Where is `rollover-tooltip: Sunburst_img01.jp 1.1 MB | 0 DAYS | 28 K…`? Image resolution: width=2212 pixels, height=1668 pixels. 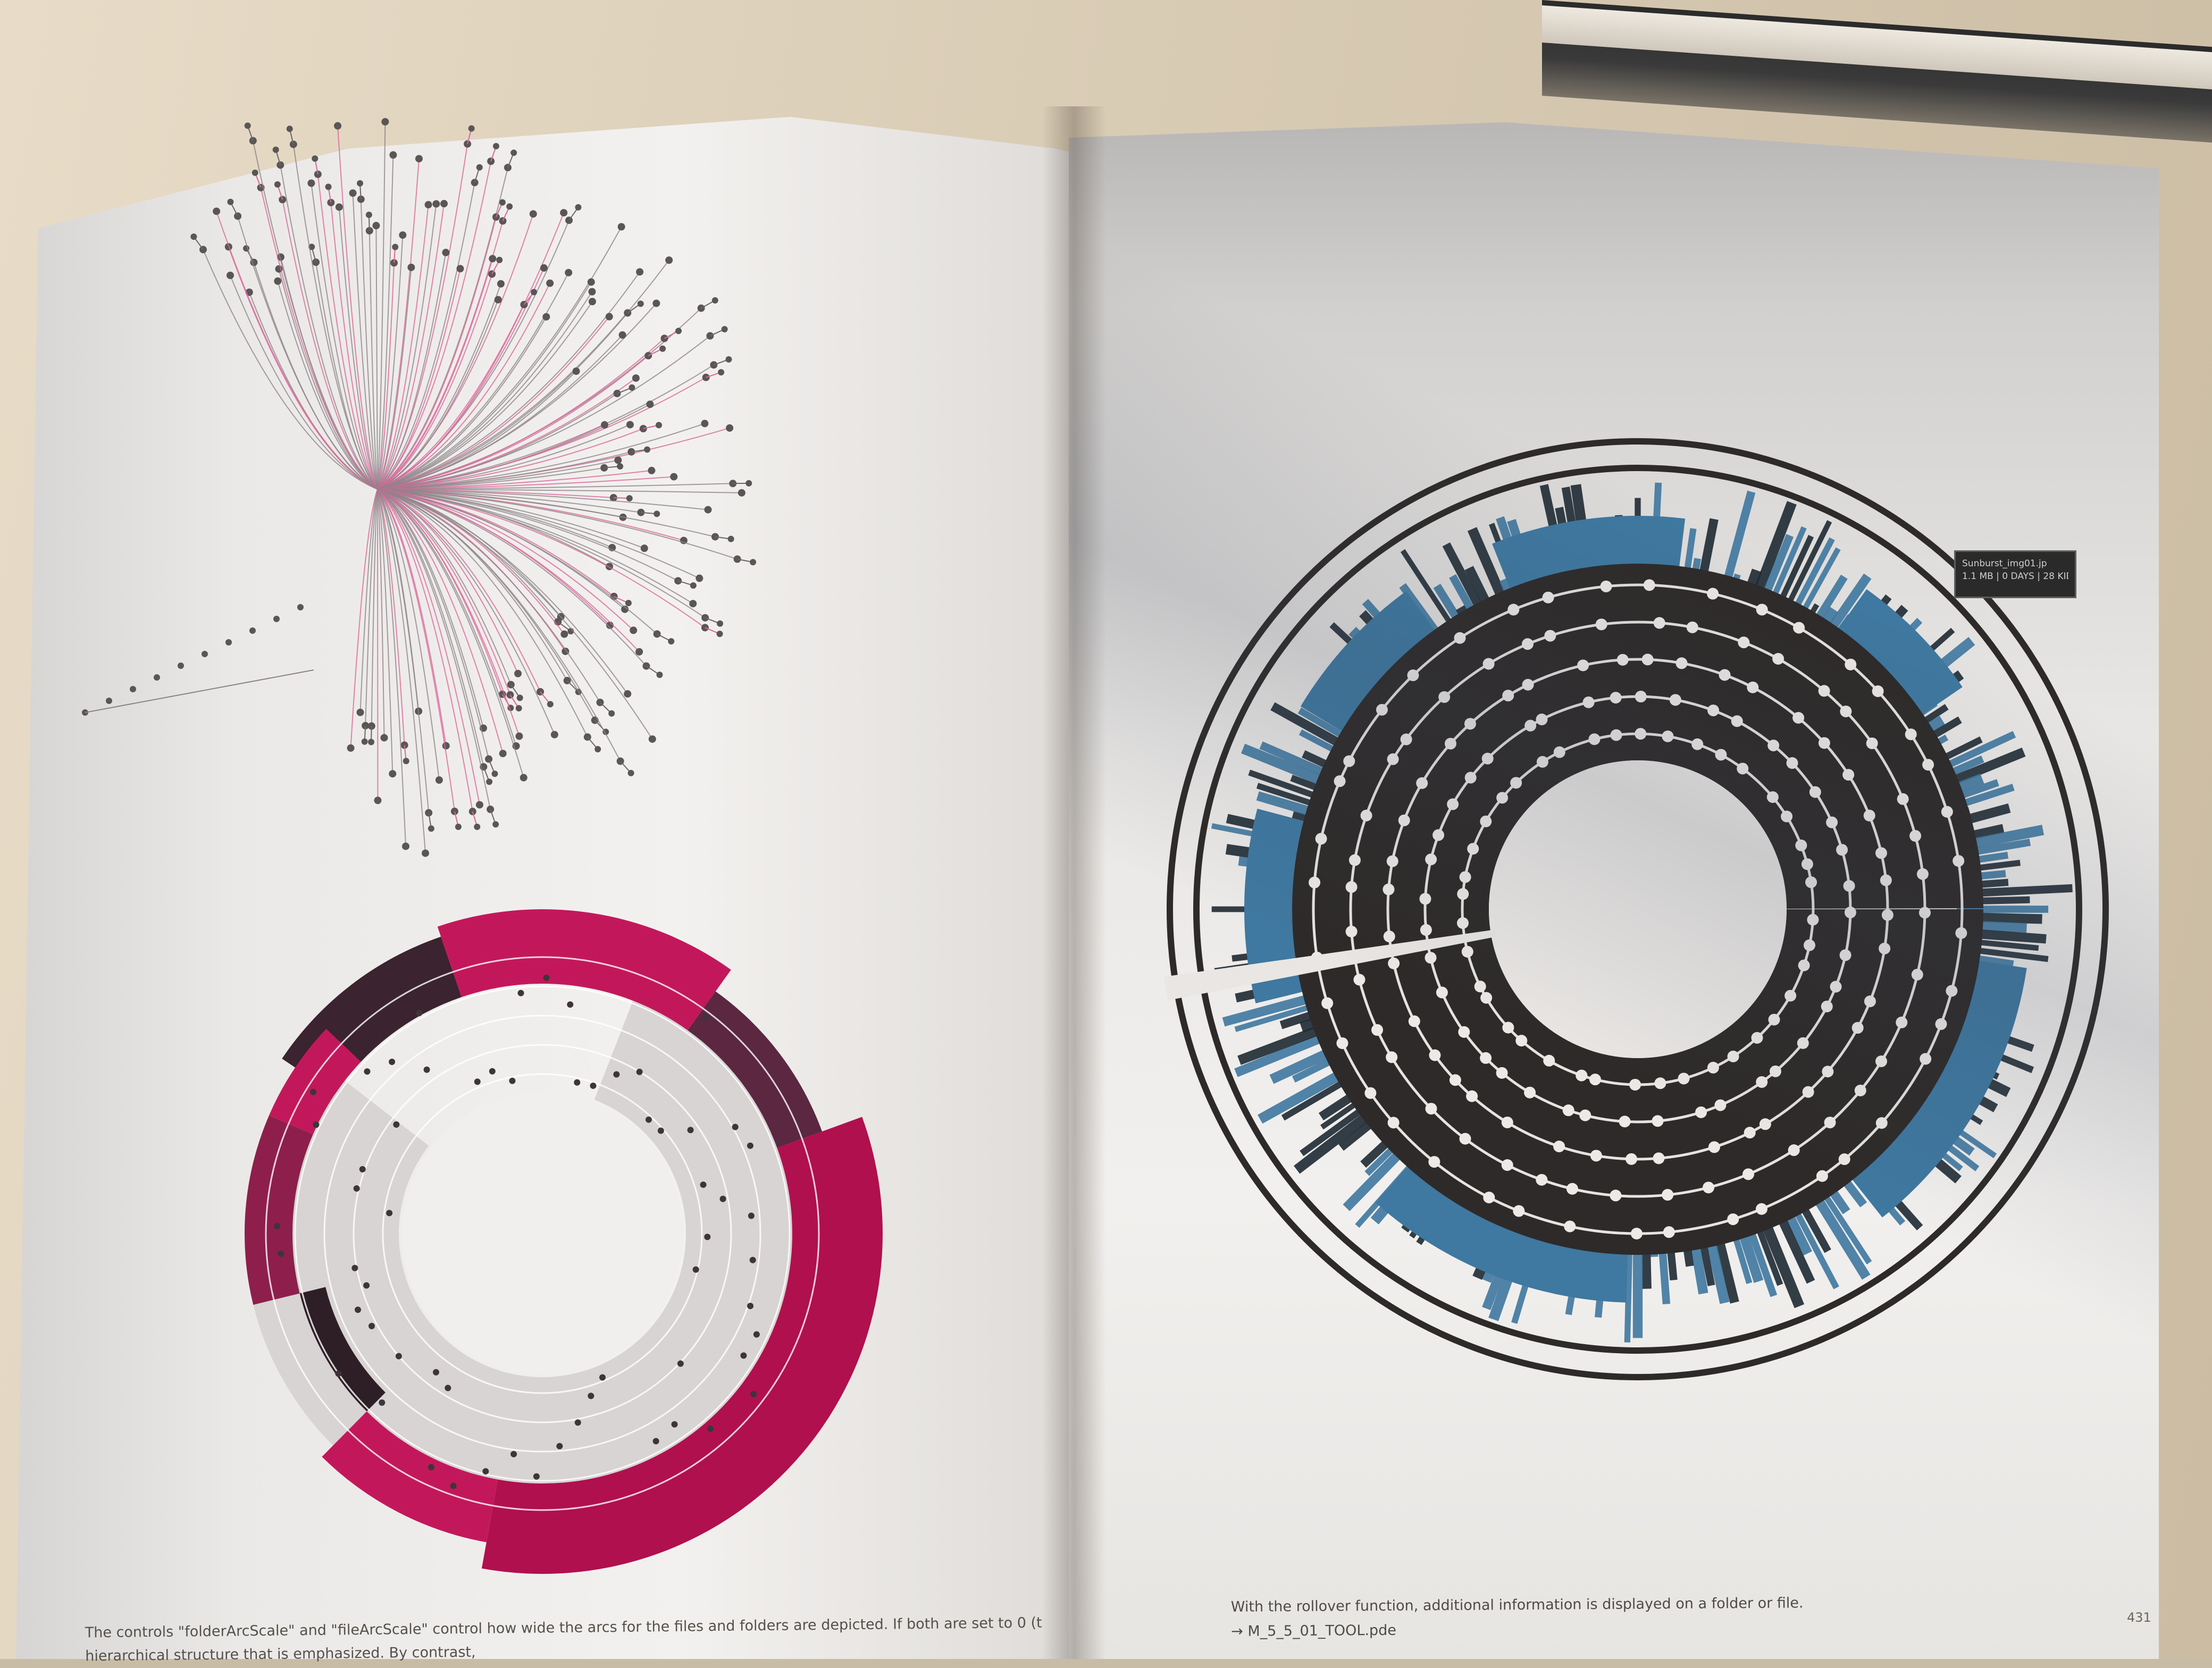
rollover-tooltip: Sunburst_img01.jp 1.1 MB | 0 DAYS | 28 K… is located at coordinates (2015, 574).